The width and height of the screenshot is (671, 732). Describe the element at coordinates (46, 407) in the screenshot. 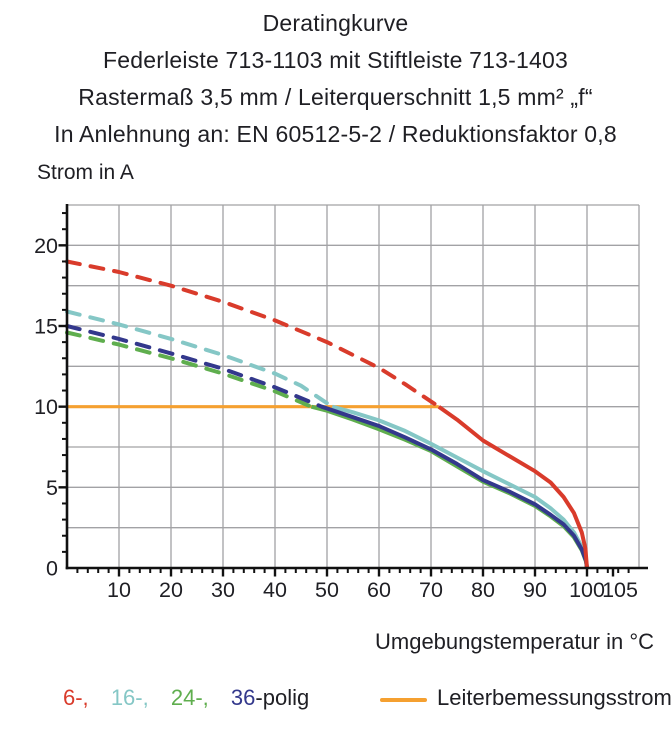

I see `y-tick-10: 10` at that location.